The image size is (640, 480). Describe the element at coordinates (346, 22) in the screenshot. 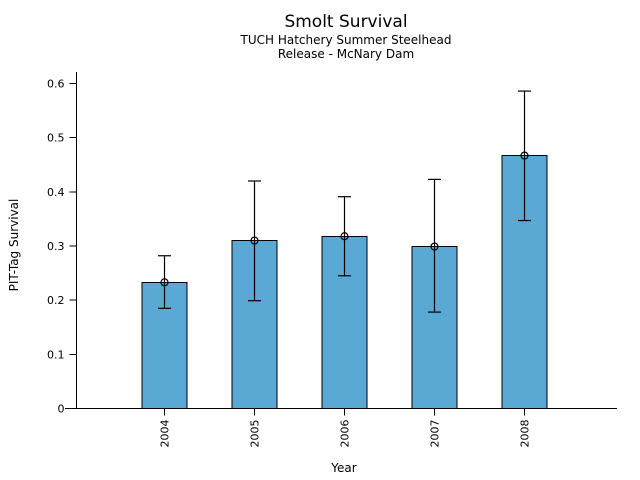

I see `chart-title: Smolt Survival` at that location.